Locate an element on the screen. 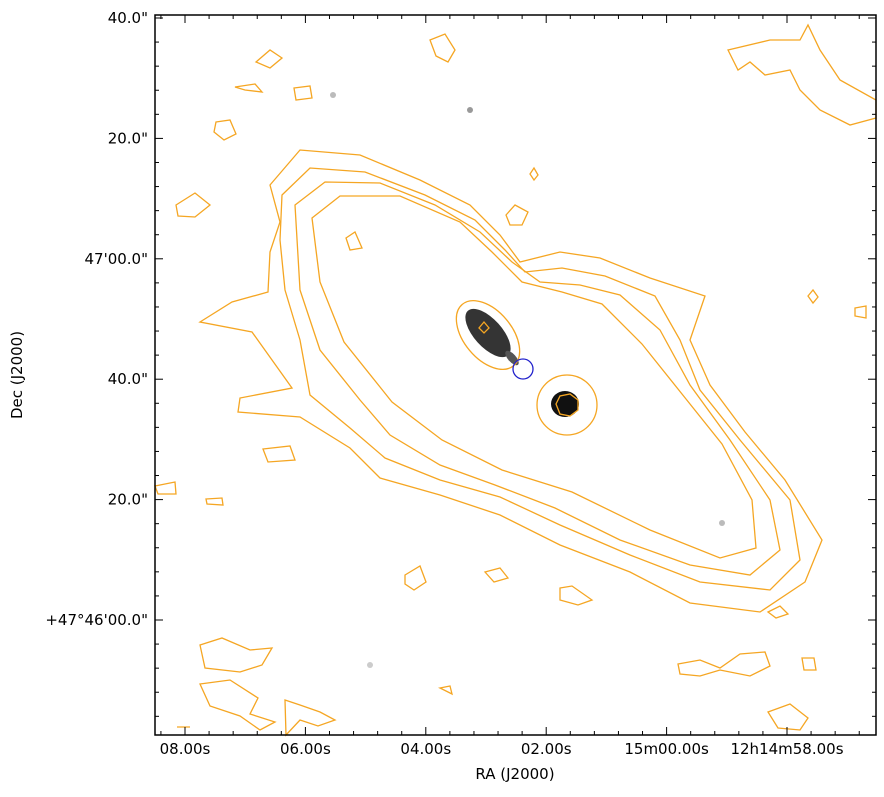 The image size is (884, 797). y-axis-label: Dec (J2000) is located at coordinates (17, 375).